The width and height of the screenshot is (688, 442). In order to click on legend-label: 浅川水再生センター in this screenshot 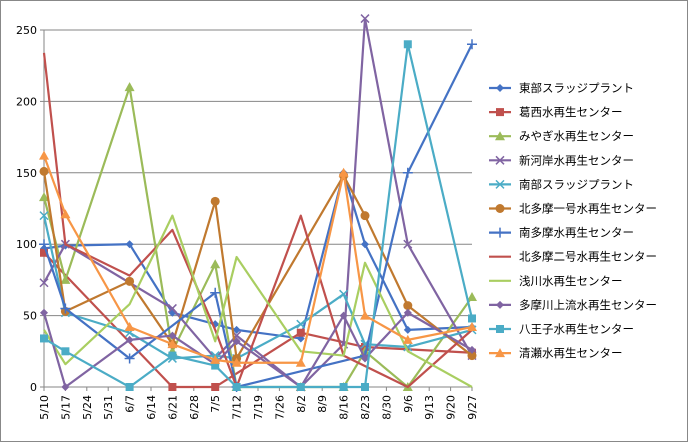, I will do `click(571, 281)`.